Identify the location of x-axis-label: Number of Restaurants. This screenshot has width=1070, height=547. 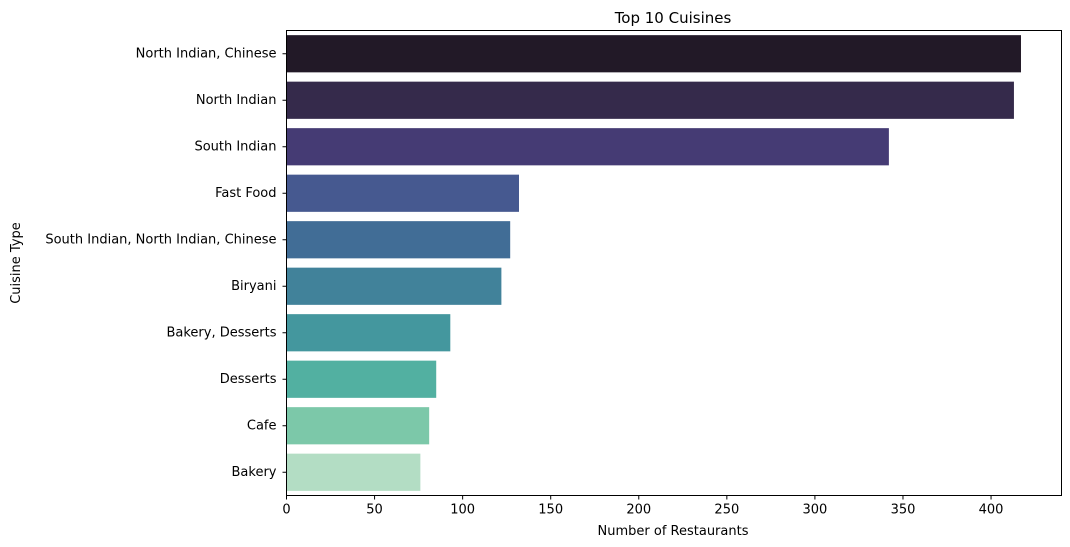
(673, 531).